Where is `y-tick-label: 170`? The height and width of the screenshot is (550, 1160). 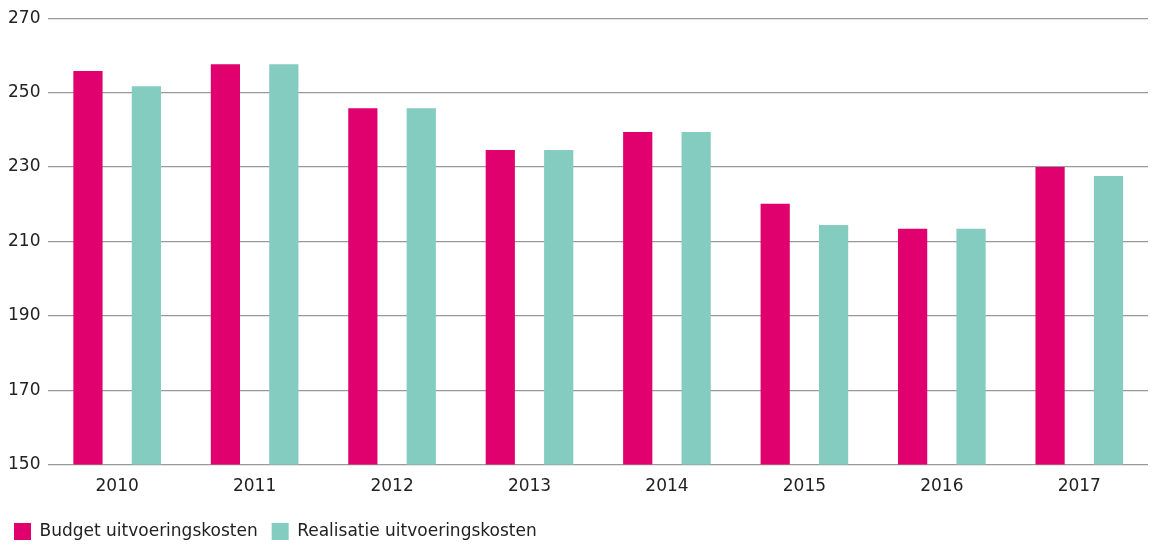 y-tick-label: 170 is located at coordinates (24, 388).